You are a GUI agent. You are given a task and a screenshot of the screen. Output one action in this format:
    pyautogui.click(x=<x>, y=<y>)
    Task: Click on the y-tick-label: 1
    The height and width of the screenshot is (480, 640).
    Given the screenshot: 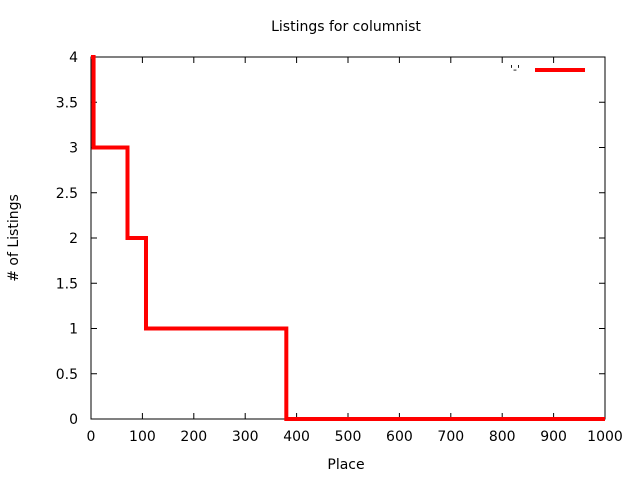 What is the action you would take?
    pyautogui.click(x=73, y=330)
    